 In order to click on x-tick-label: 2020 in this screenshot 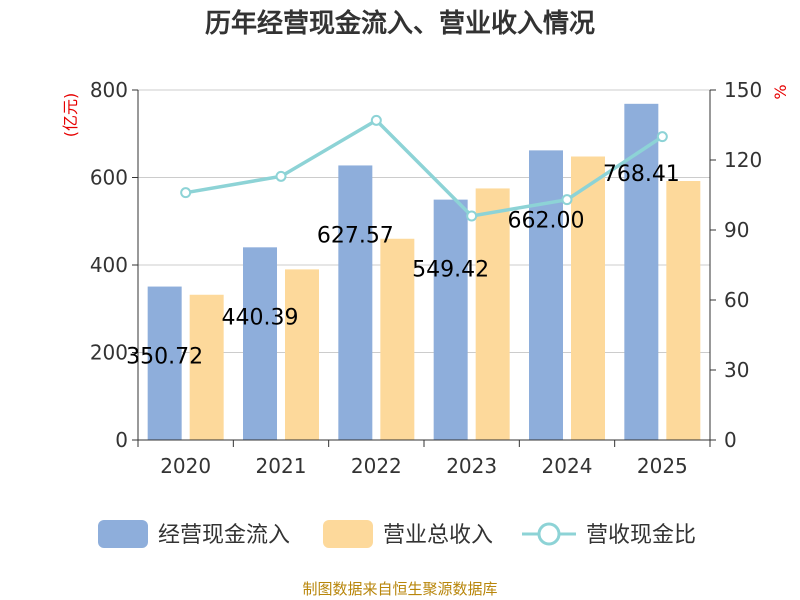, I will do `click(185, 466)`.